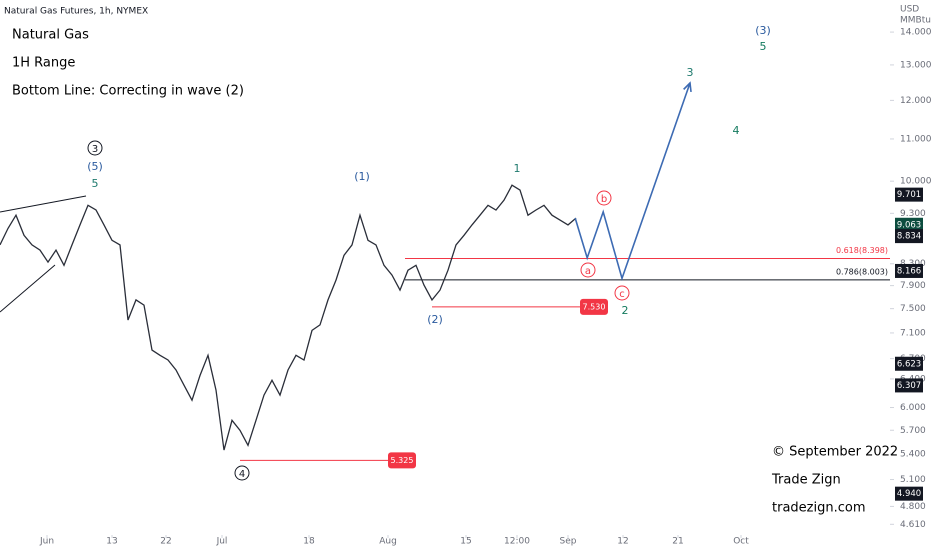 The height and width of the screenshot is (550, 932). Describe the element at coordinates (913, 309) in the screenshot. I see `y-tick-label: 7.500` at that location.